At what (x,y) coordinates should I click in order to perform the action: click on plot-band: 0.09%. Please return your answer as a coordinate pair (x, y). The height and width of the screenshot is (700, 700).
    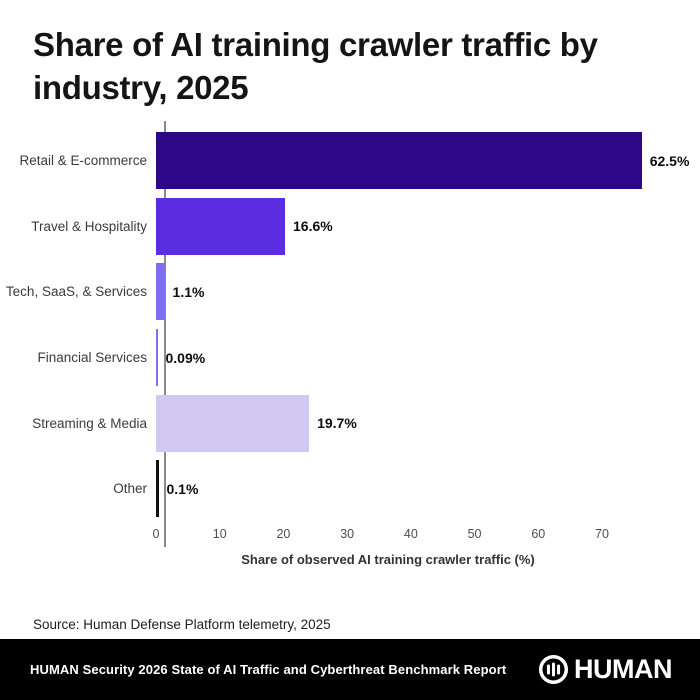
    Looking at the image, I should click on (428, 358).